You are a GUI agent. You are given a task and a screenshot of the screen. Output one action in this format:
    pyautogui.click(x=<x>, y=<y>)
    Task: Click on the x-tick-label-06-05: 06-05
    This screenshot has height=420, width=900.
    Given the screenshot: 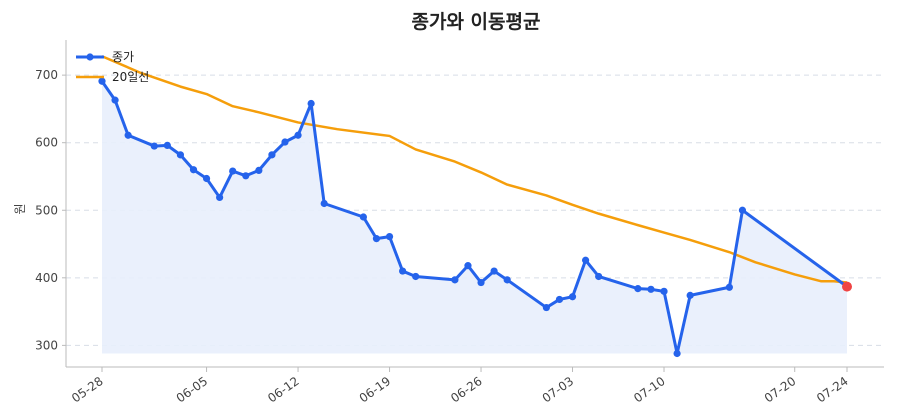 What is the action you would take?
    pyautogui.click(x=192, y=389)
    